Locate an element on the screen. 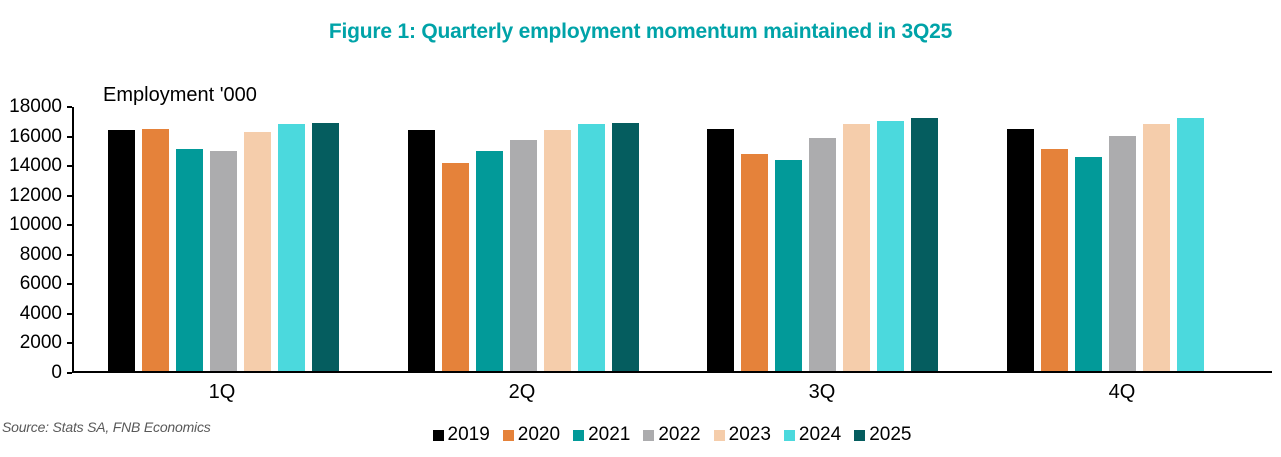  x-label-3q: 3Q is located at coordinates (822, 392).